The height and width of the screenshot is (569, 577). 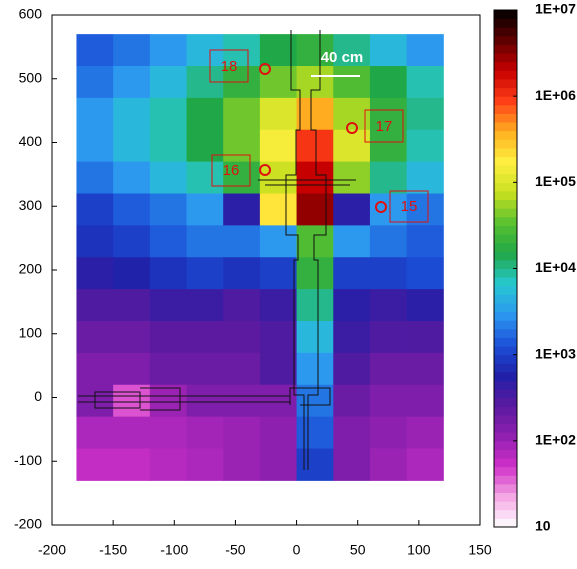 What do you see at coordinates (555, 353) in the screenshot?
I see `colorbar-tick-label: 1E+03` at bounding box center [555, 353].